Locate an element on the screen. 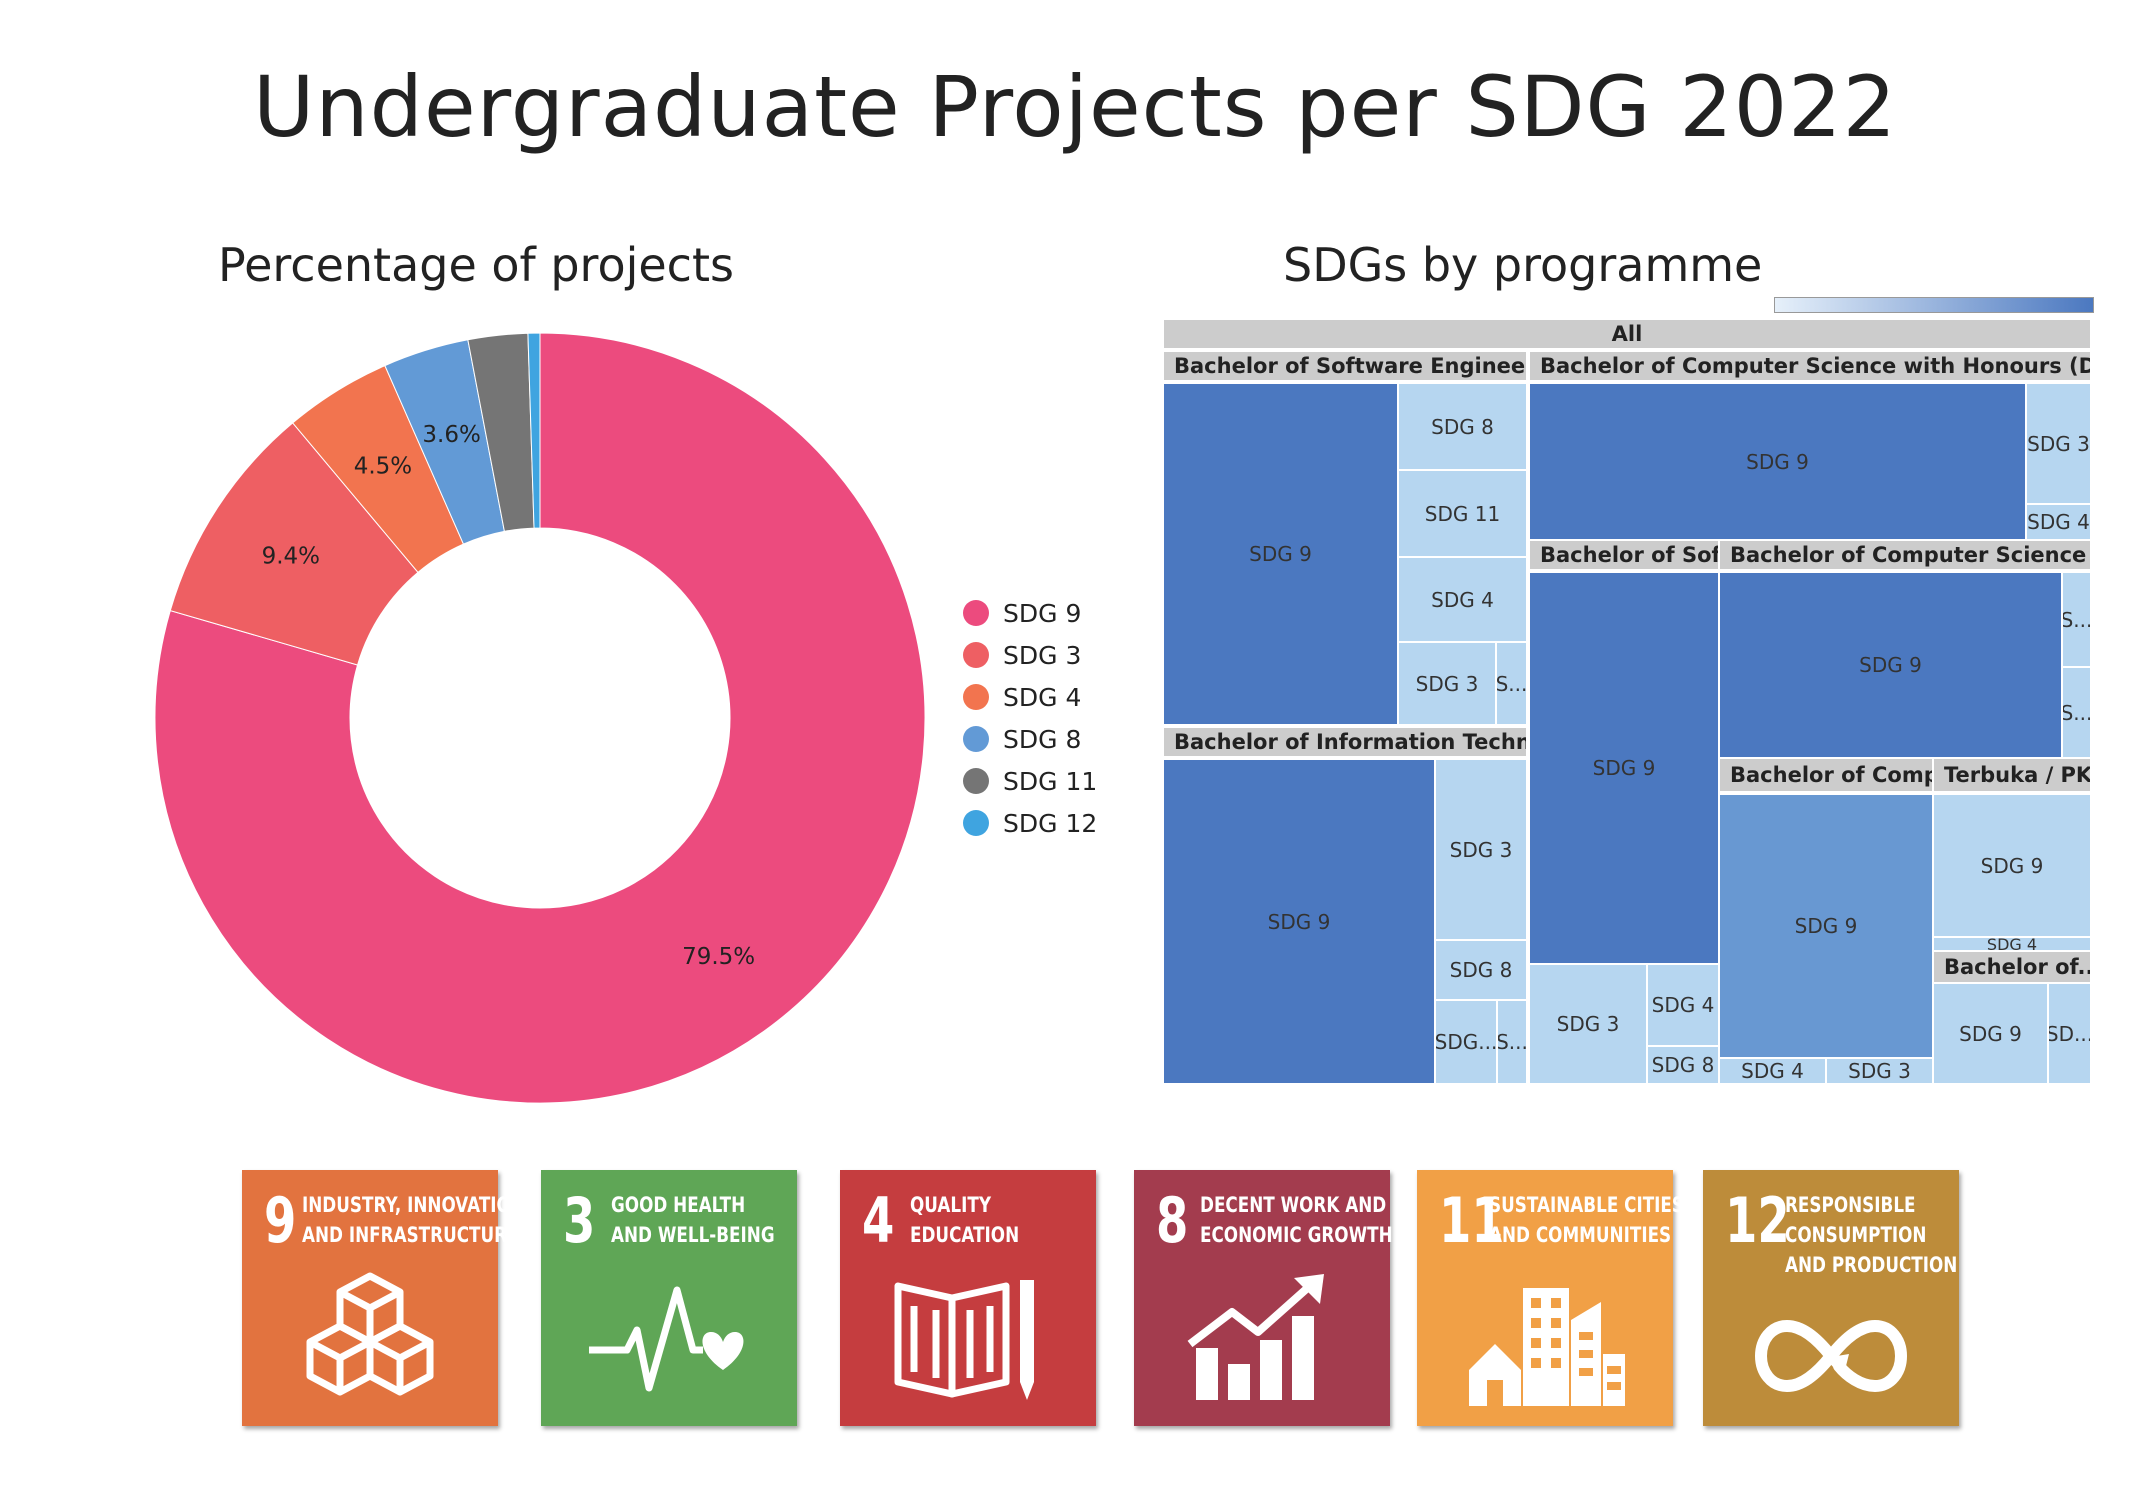 The height and width of the screenshot is (1489, 2150). legend-item: SDG 12 is located at coordinates (1030, 823).